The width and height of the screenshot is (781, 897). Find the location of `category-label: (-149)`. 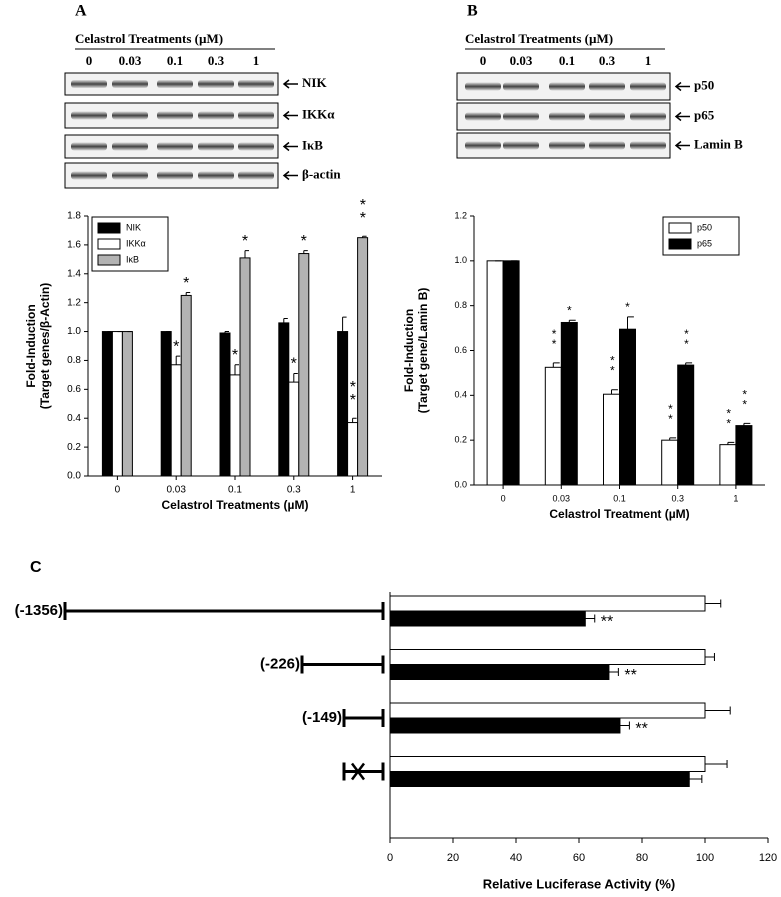

category-label: (-149) is located at coordinates (322, 717).